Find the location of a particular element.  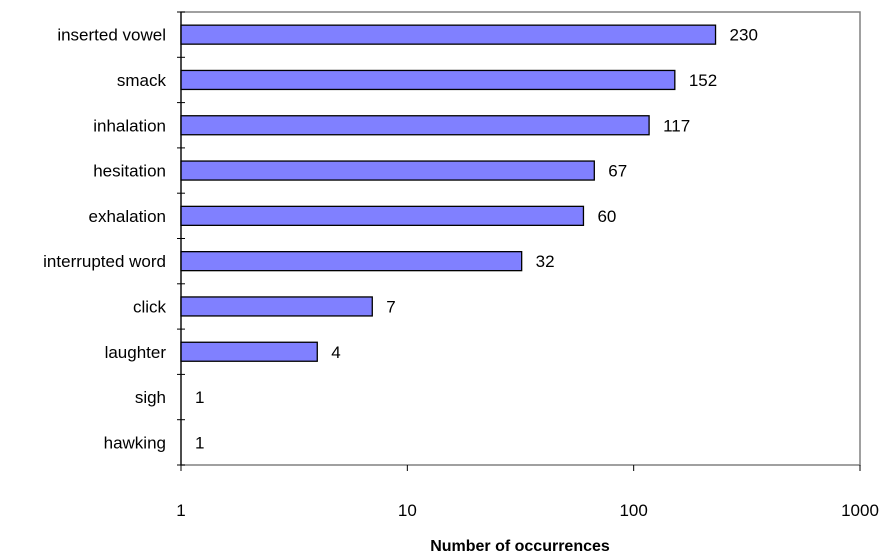

category-label: sigh is located at coordinates (150, 397).